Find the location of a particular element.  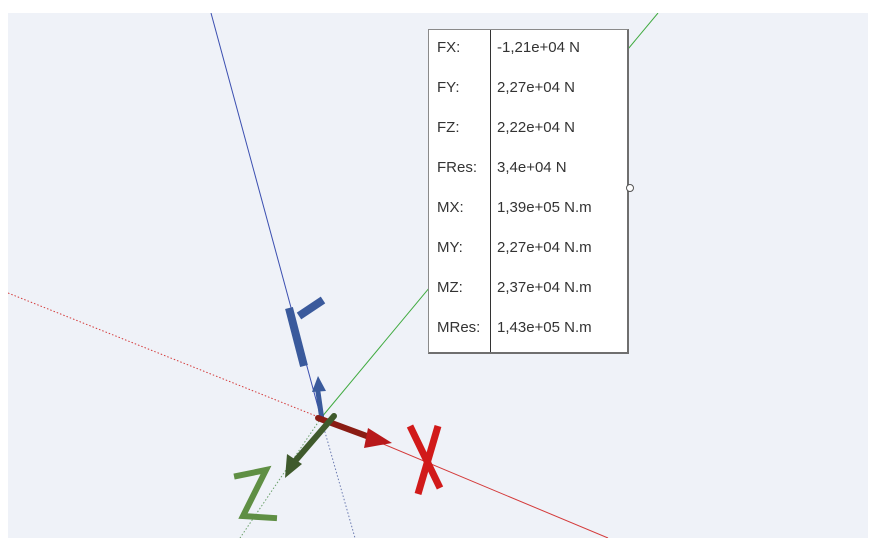

row-value: 3,4e+04 N is located at coordinates (532, 167).